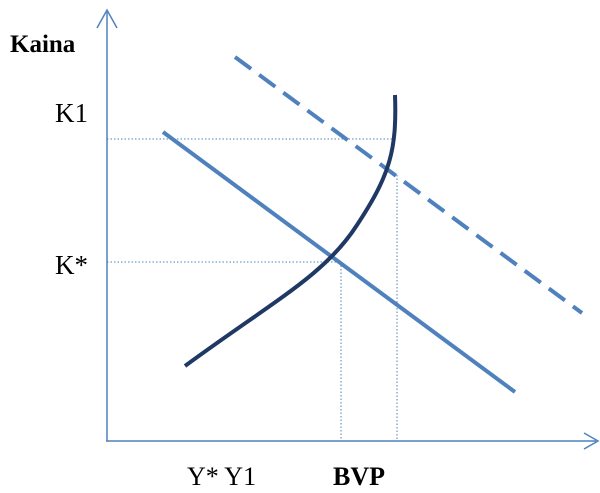 The image size is (600, 493). Describe the element at coordinates (71, 265) in the screenshot. I see `k-star-label: K*` at that location.